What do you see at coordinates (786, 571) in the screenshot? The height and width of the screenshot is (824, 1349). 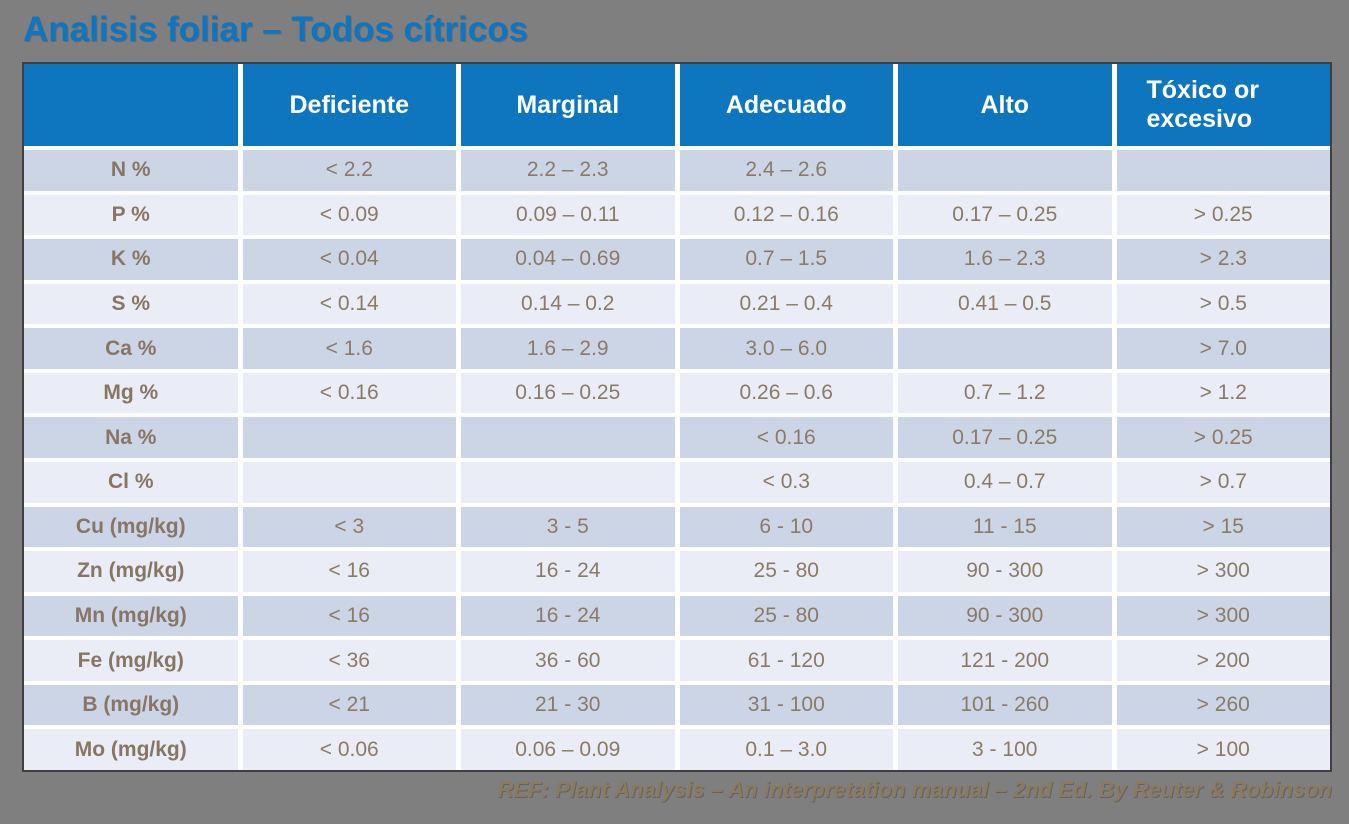 I see `table-cell-zn-mg-kg-adecuado: 25 - 80` at bounding box center [786, 571].